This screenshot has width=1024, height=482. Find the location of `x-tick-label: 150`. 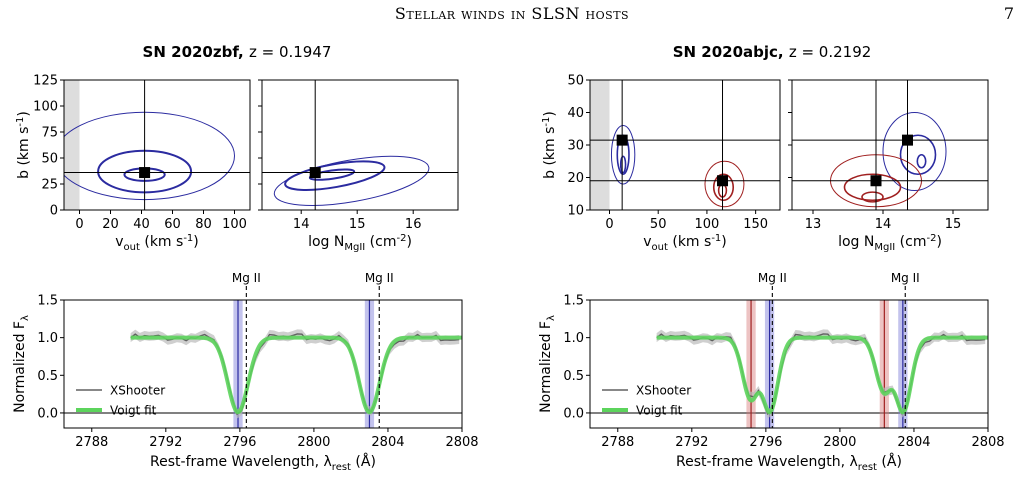

x-tick-label: 150 is located at coordinates (755, 224).